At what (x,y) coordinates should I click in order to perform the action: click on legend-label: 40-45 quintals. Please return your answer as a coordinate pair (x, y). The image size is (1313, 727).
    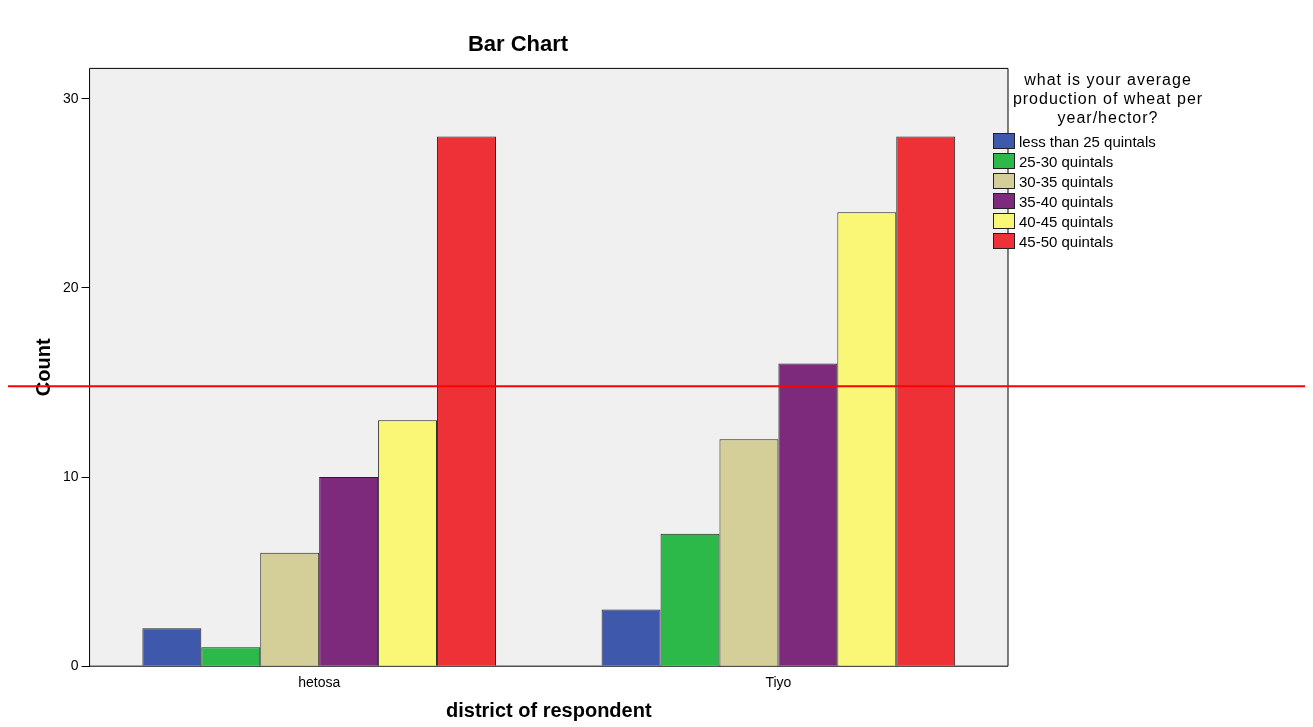
    Looking at the image, I should click on (1066, 221).